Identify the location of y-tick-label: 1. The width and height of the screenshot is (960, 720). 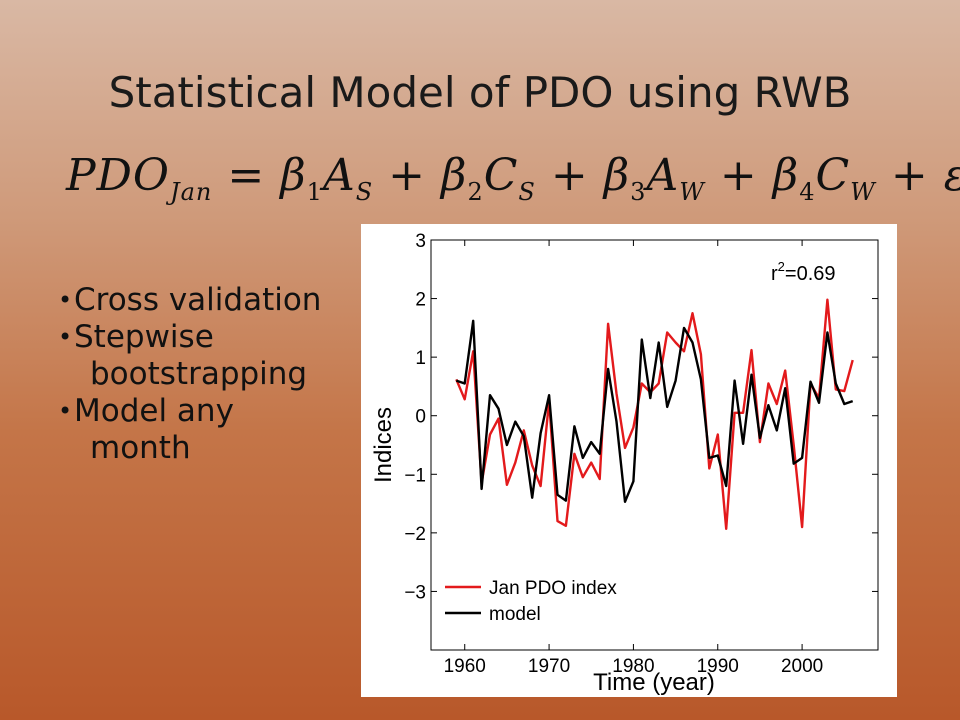
(420, 358).